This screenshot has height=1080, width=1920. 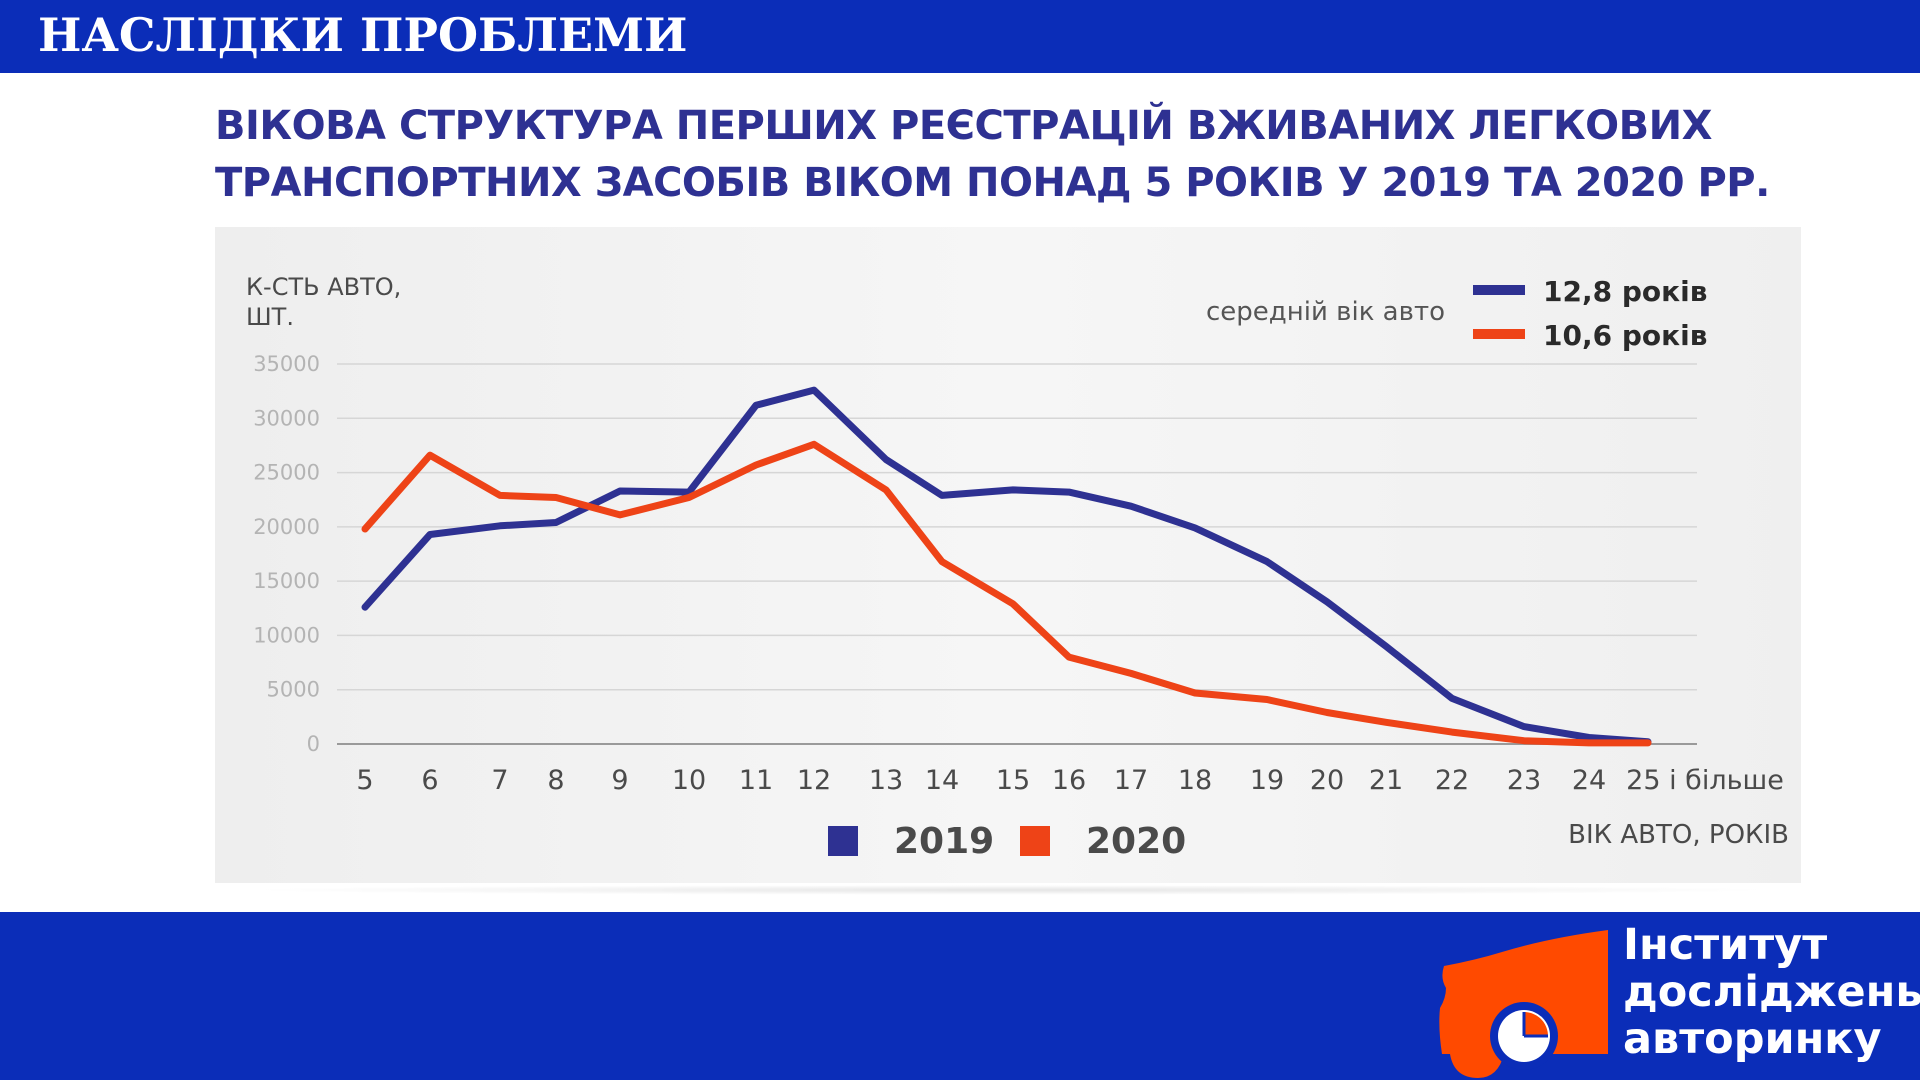 What do you see at coordinates (286, 581) in the screenshot?
I see `y-tick-label: 15000` at bounding box center [286, 581].